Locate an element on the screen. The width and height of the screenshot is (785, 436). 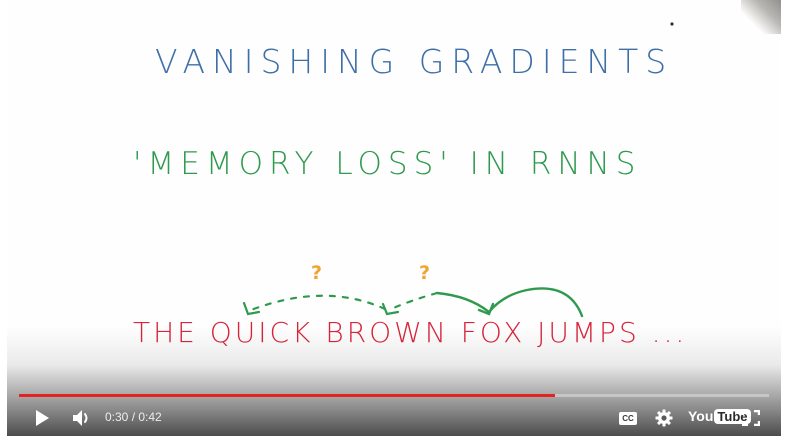
time-total: 0:42 is located at coordinates (150, 417).